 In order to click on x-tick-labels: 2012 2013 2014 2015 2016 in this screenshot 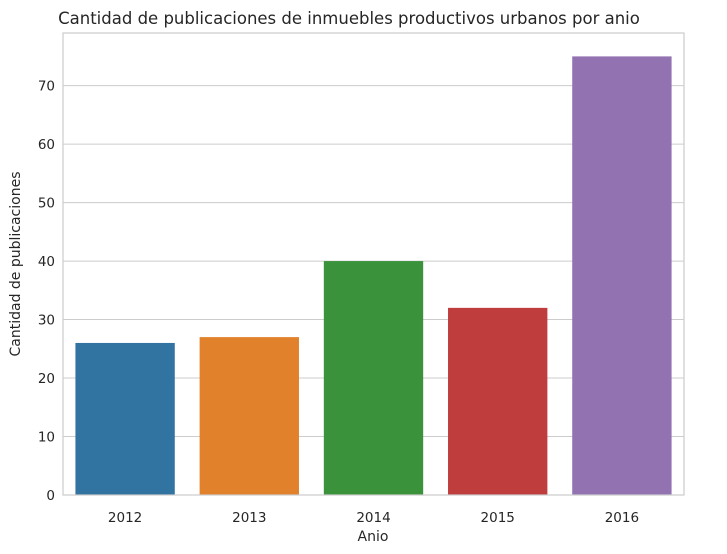, I will do `click(373, 518)`.